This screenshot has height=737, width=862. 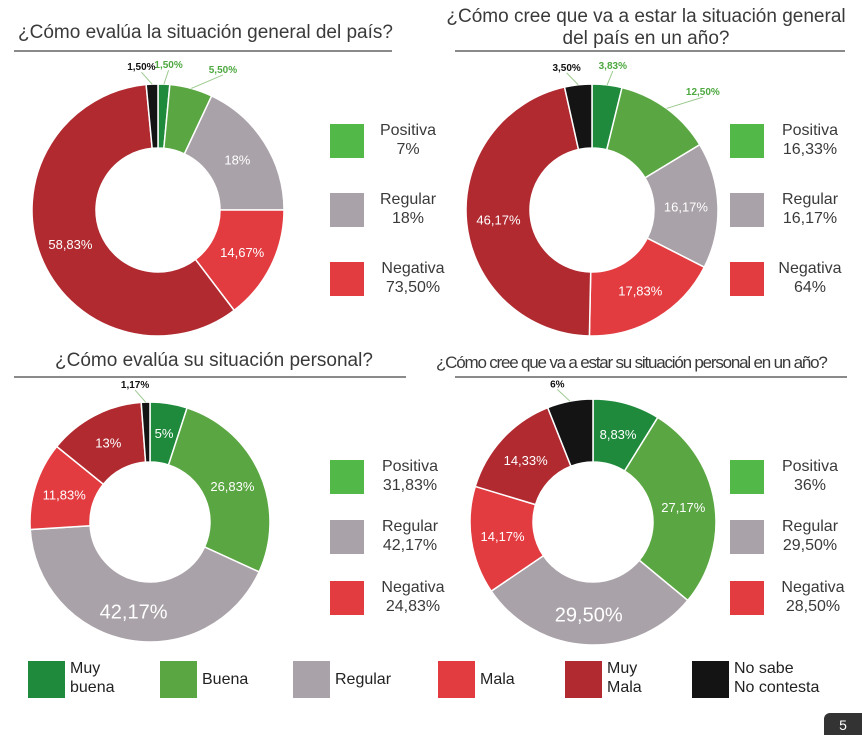 I want to click on slice-label-regular: 42,17%, so click(x=134, y=612).